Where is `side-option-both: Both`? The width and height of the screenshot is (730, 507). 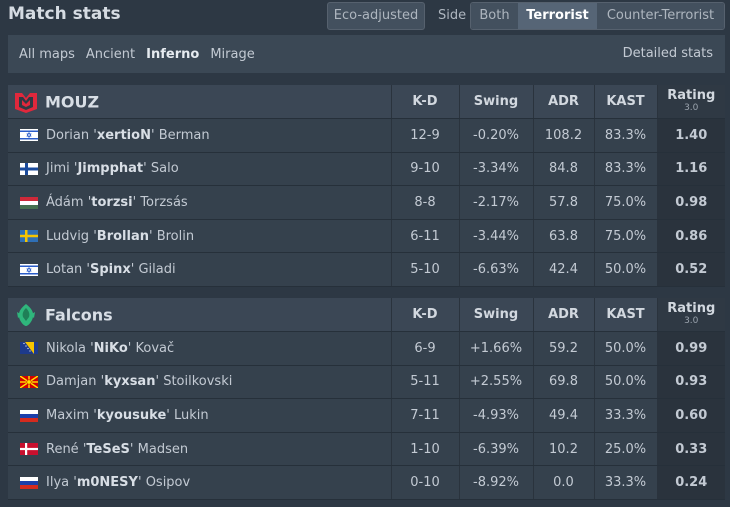
side-option-both: Both is located at coordinates (494, 16).